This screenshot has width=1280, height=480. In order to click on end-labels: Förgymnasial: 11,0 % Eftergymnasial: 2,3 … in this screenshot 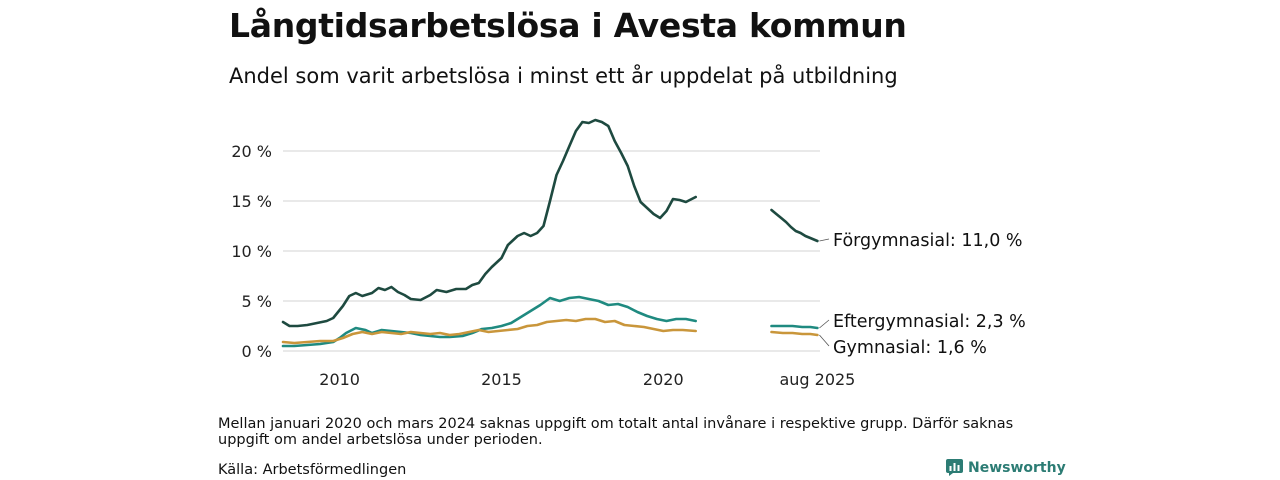, I will do `click(922, 294)`.